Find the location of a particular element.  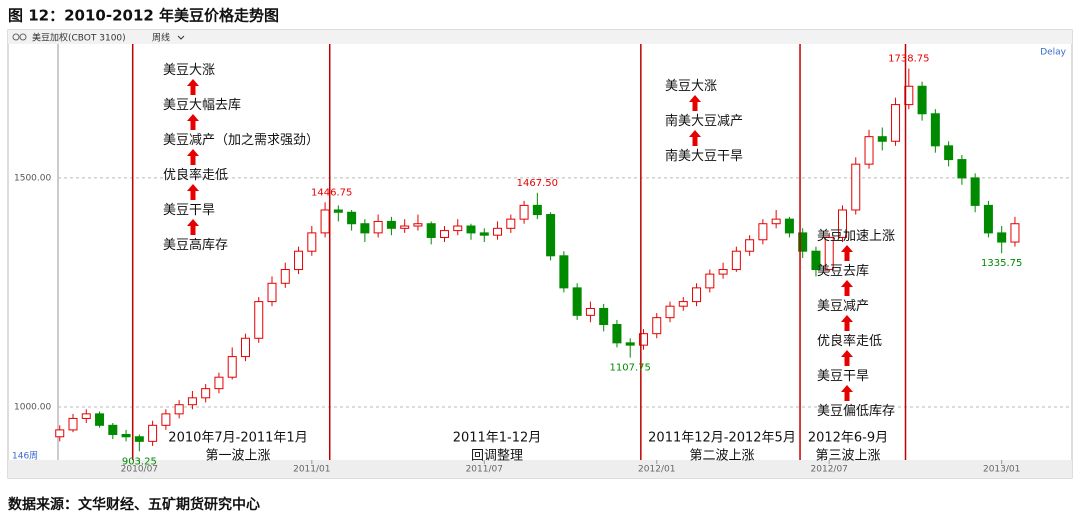

notes: 美豆大涨南美大豆减产 南美大豆干旱 is located at coordinates (740, 121).